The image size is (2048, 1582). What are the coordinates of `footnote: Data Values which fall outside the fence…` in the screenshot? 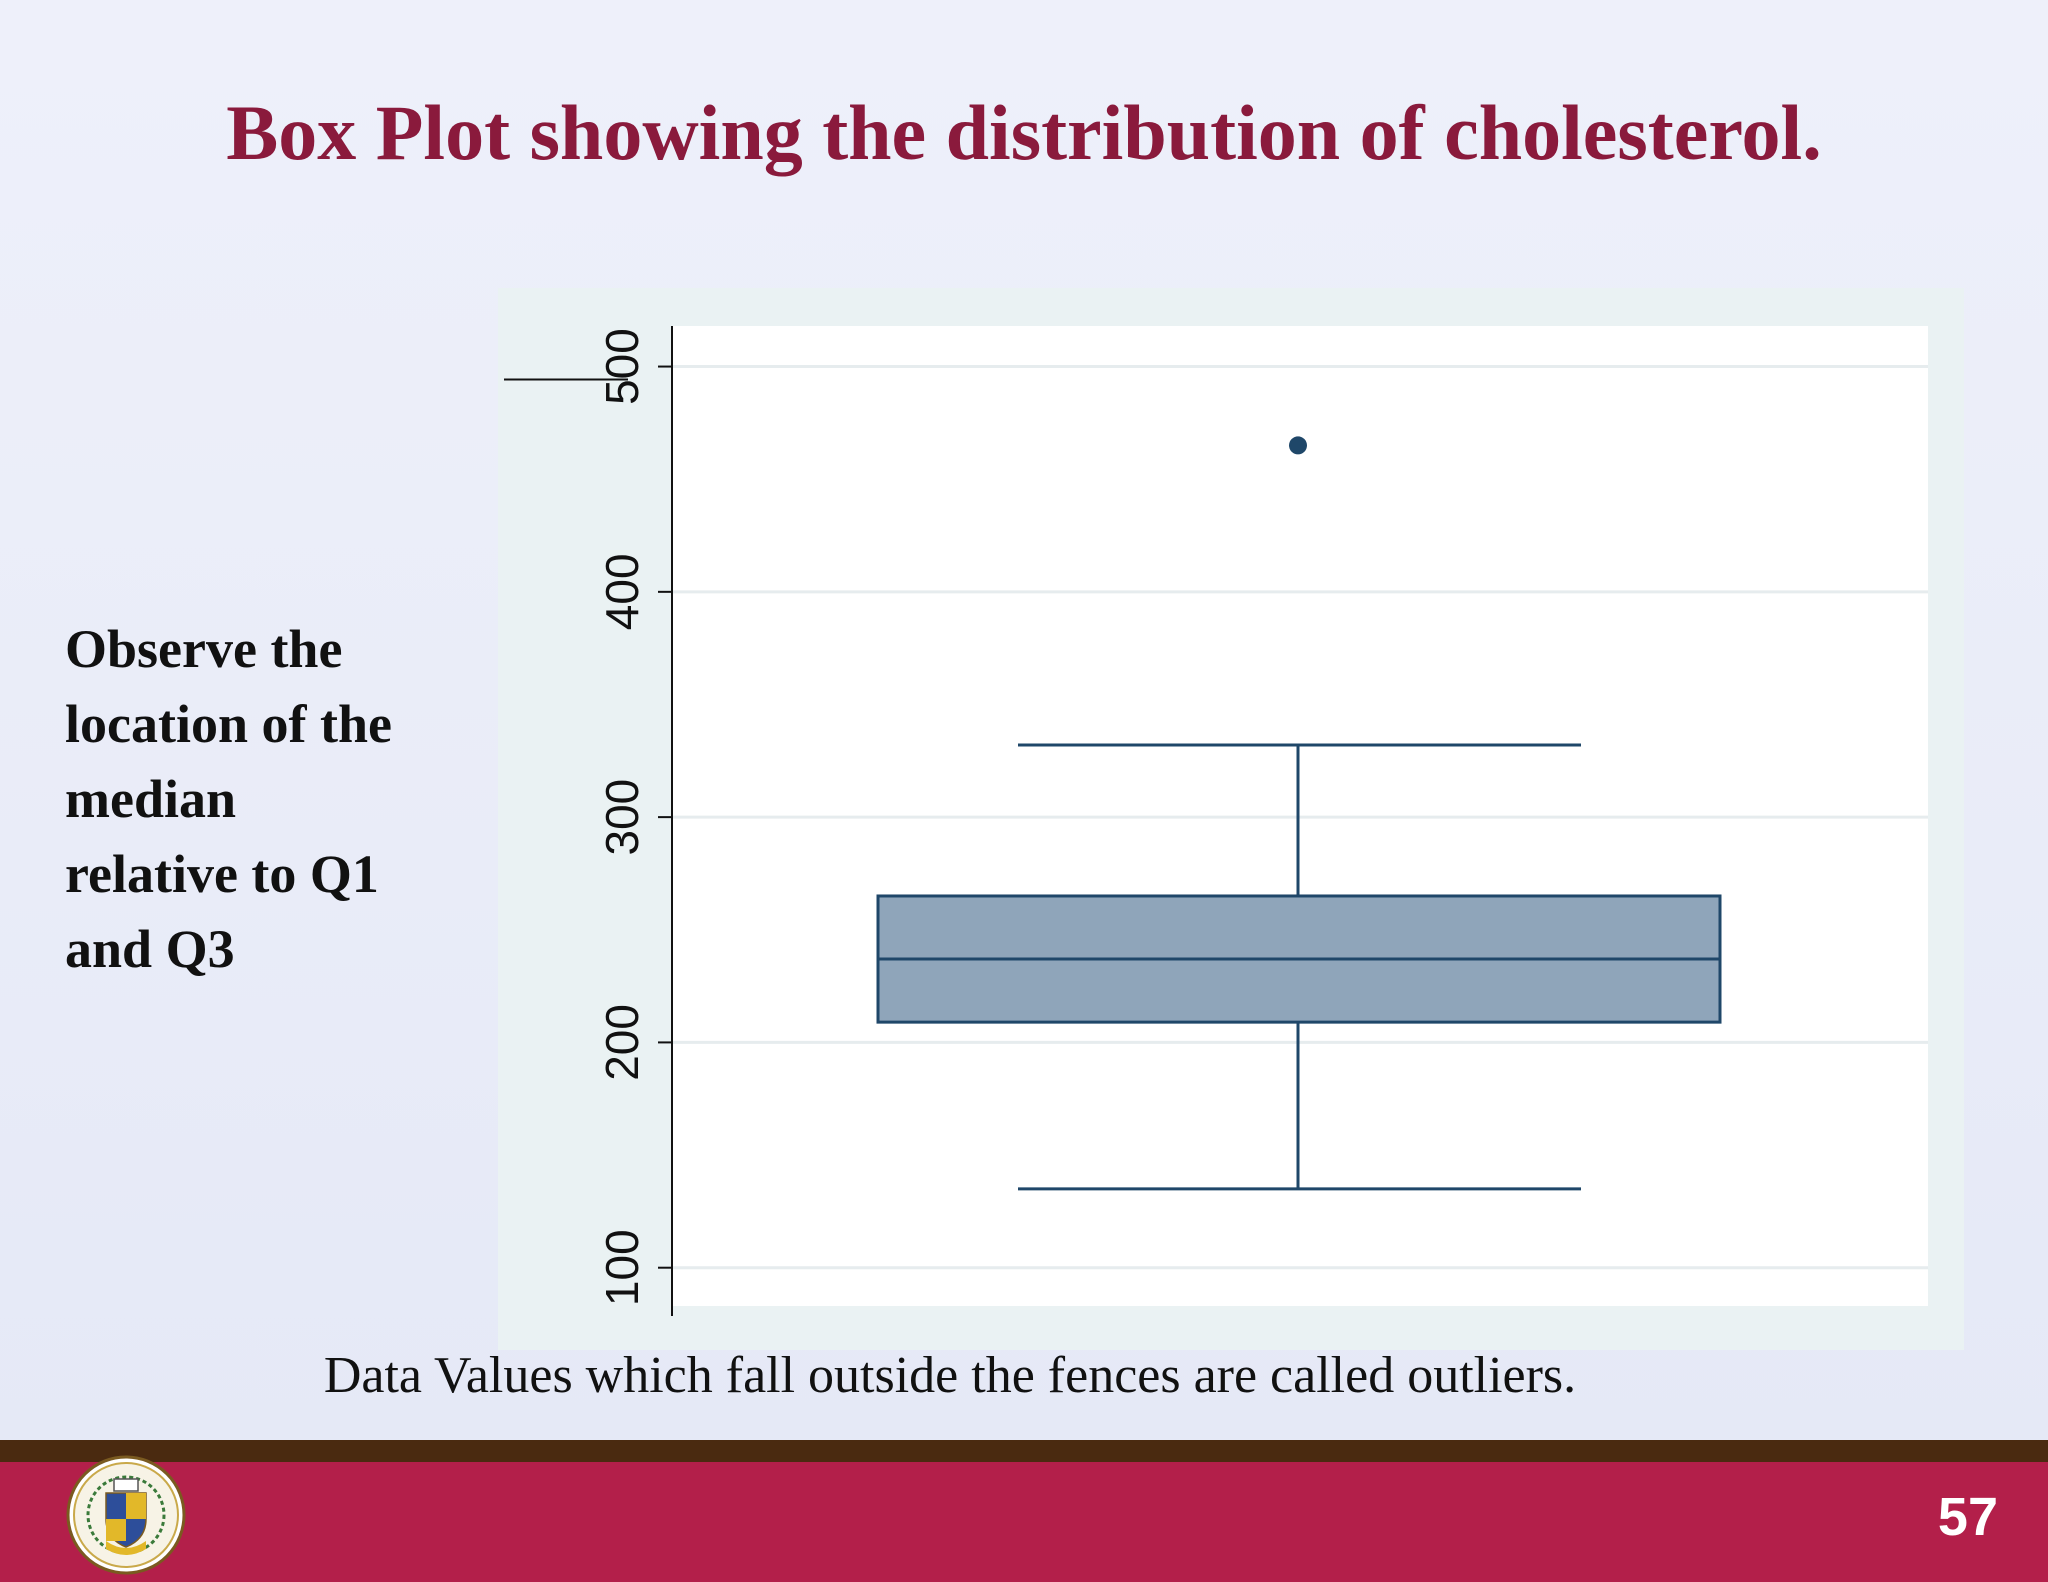 It's located at (950, 1375).